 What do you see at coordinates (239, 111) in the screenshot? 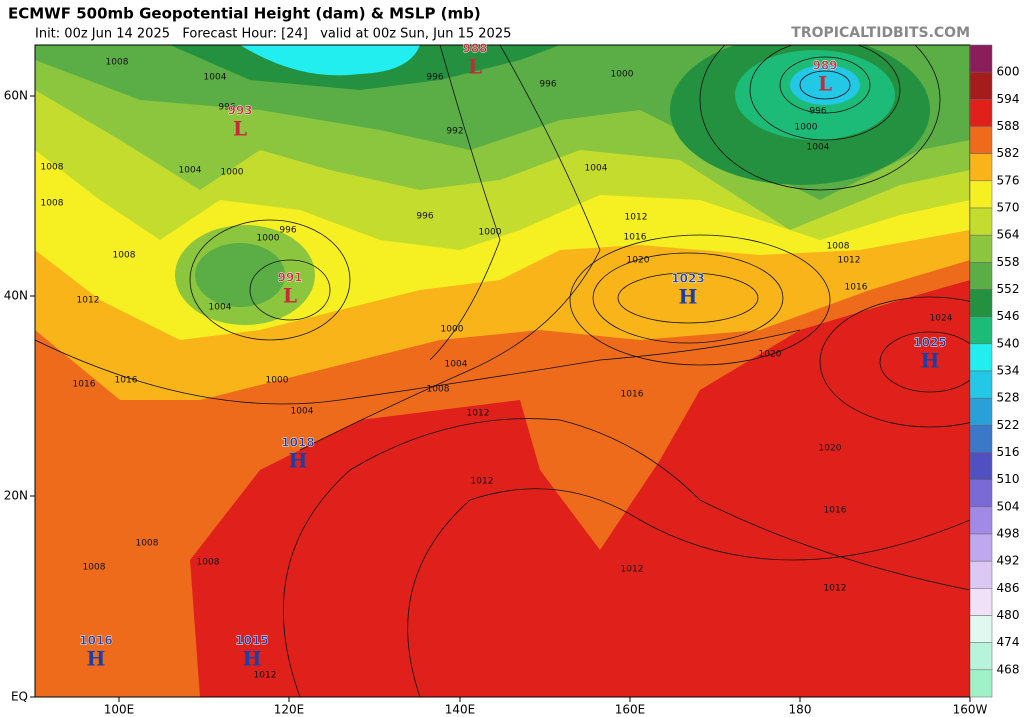
I see `pressure-center-value: 993` at bounding box center [239, 111].